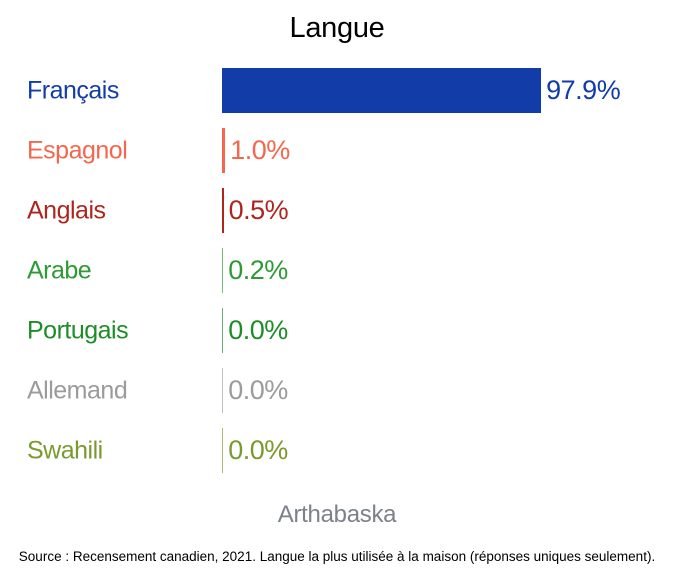 The width and height of the screenshot is (674, 579). What do you see at coordinates (337, 450) in the screenshot?
I see `bar-row-swahili: Swahili 0.0%` at bounding box center [337, 450].